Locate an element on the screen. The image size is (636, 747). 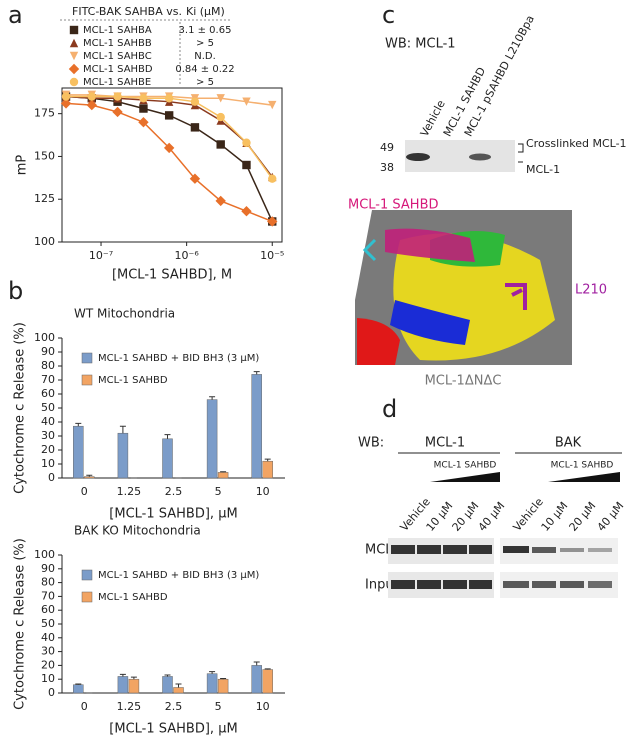
panel-label: c is located at coordinates (388, 15).